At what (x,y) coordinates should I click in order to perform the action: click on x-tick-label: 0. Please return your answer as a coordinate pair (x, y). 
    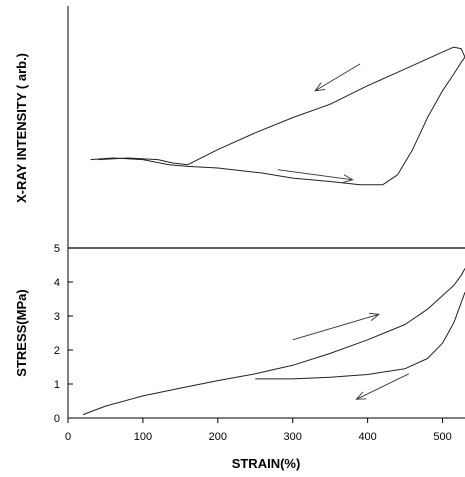
    Looking at the image, I should click on (68, 437).